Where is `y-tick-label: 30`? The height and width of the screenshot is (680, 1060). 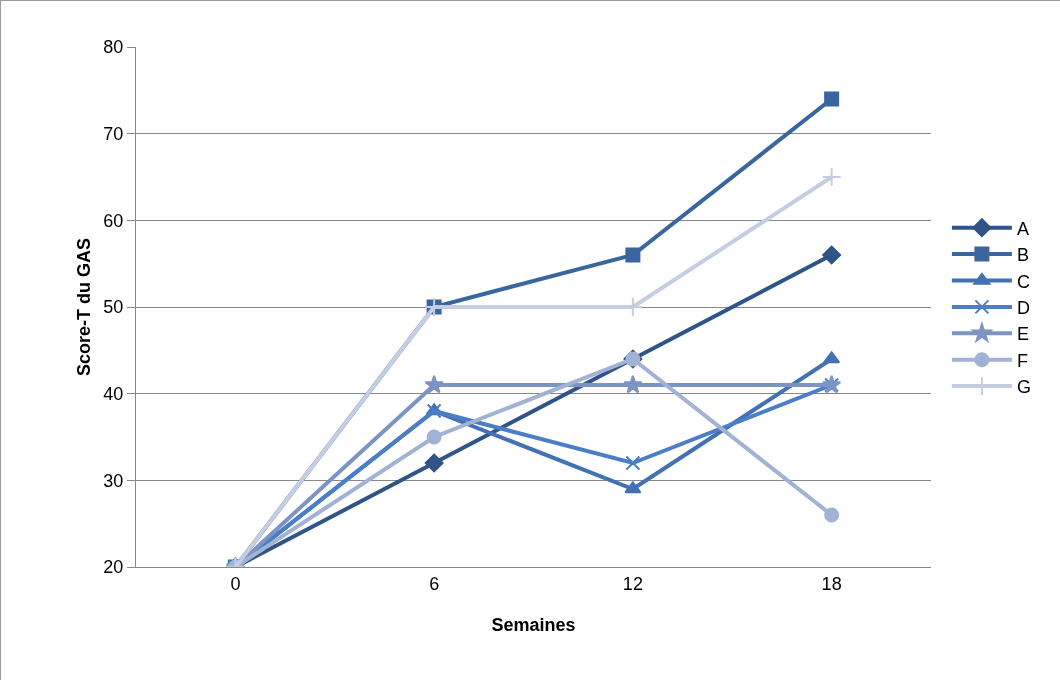 y-tick-label: 30 is located at coordinates (113, 480).